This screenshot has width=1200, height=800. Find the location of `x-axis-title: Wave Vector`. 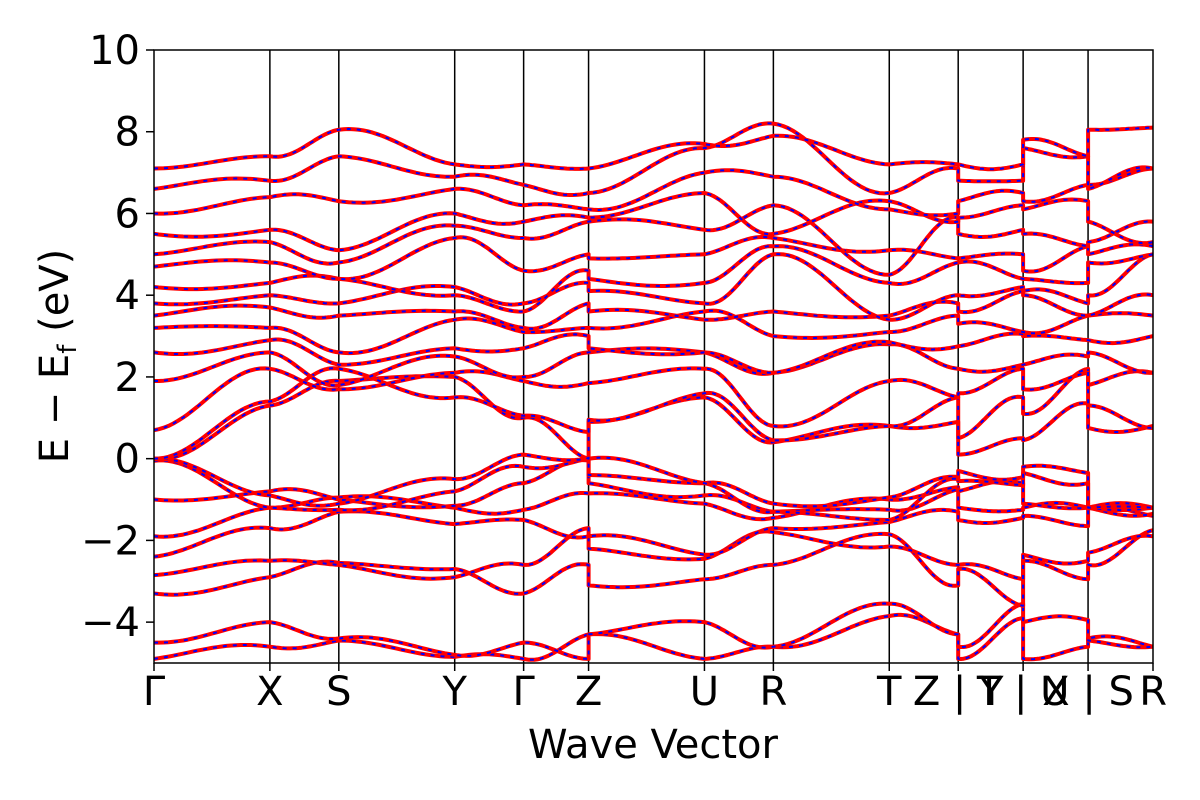

x-axis-title: Wave Vector is located at coordinates (653, 745).